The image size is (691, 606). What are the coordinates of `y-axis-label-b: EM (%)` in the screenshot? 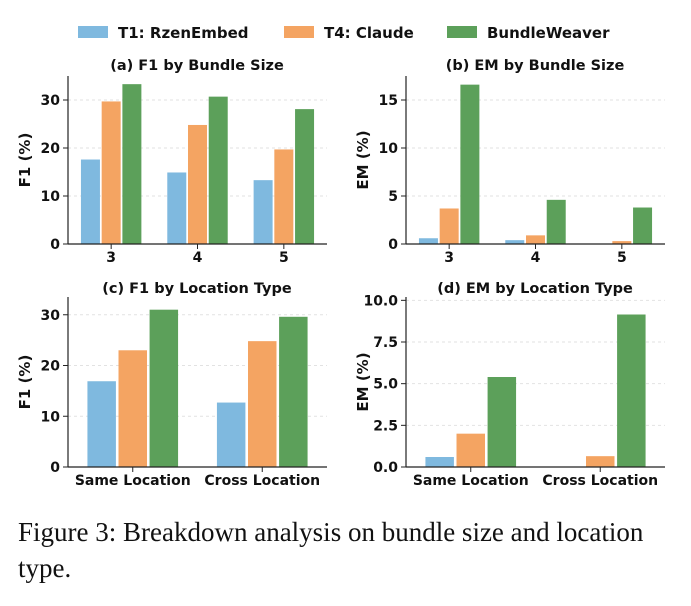 It's located at (363, 159).